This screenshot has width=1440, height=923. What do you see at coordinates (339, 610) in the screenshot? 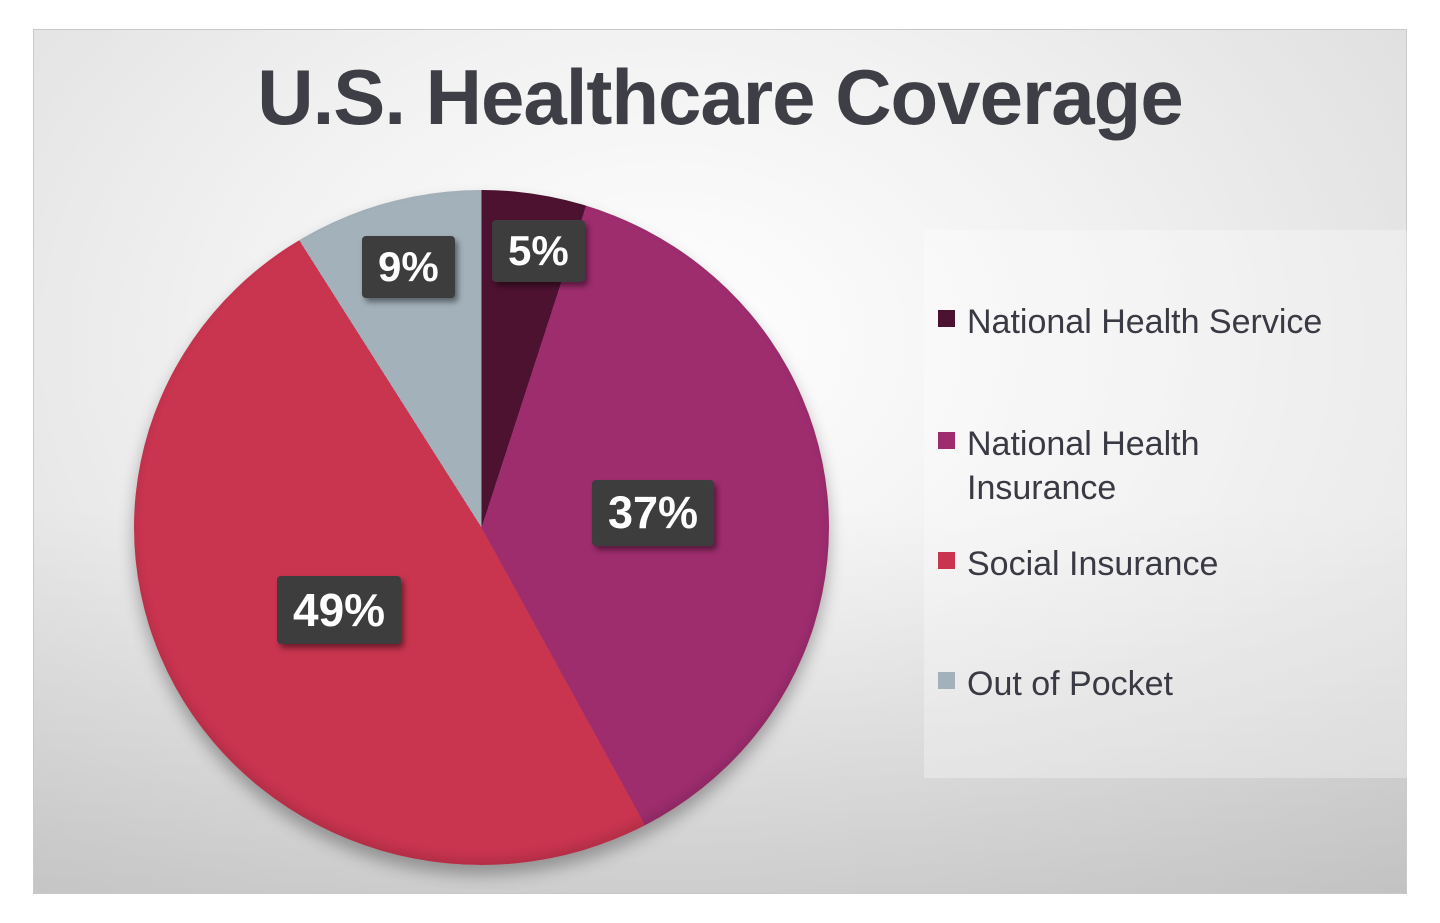
I see `slice-label-social-insurance: 49%` at bounding box center [339, 610].